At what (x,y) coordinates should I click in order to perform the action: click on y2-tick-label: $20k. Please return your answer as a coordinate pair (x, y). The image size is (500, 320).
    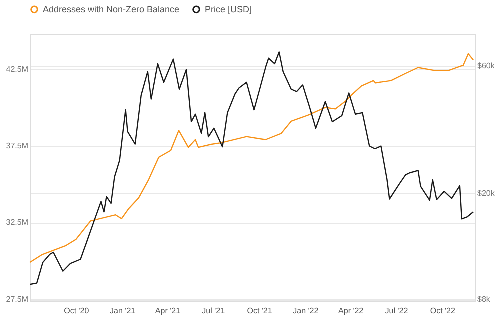
    Looking at the image, I should click on (487, 193).